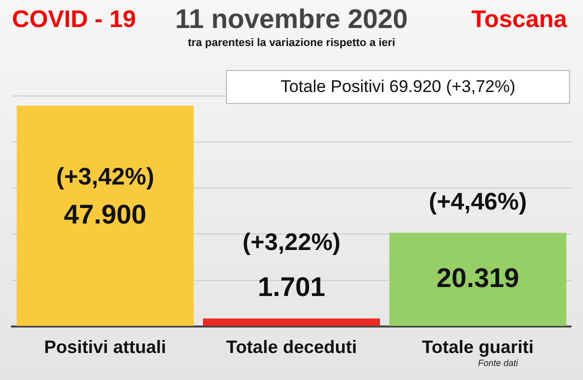 This screenshot has height=380, width=583. I want to click on x-tick-label: Positivi attuali, so click(105, 347).